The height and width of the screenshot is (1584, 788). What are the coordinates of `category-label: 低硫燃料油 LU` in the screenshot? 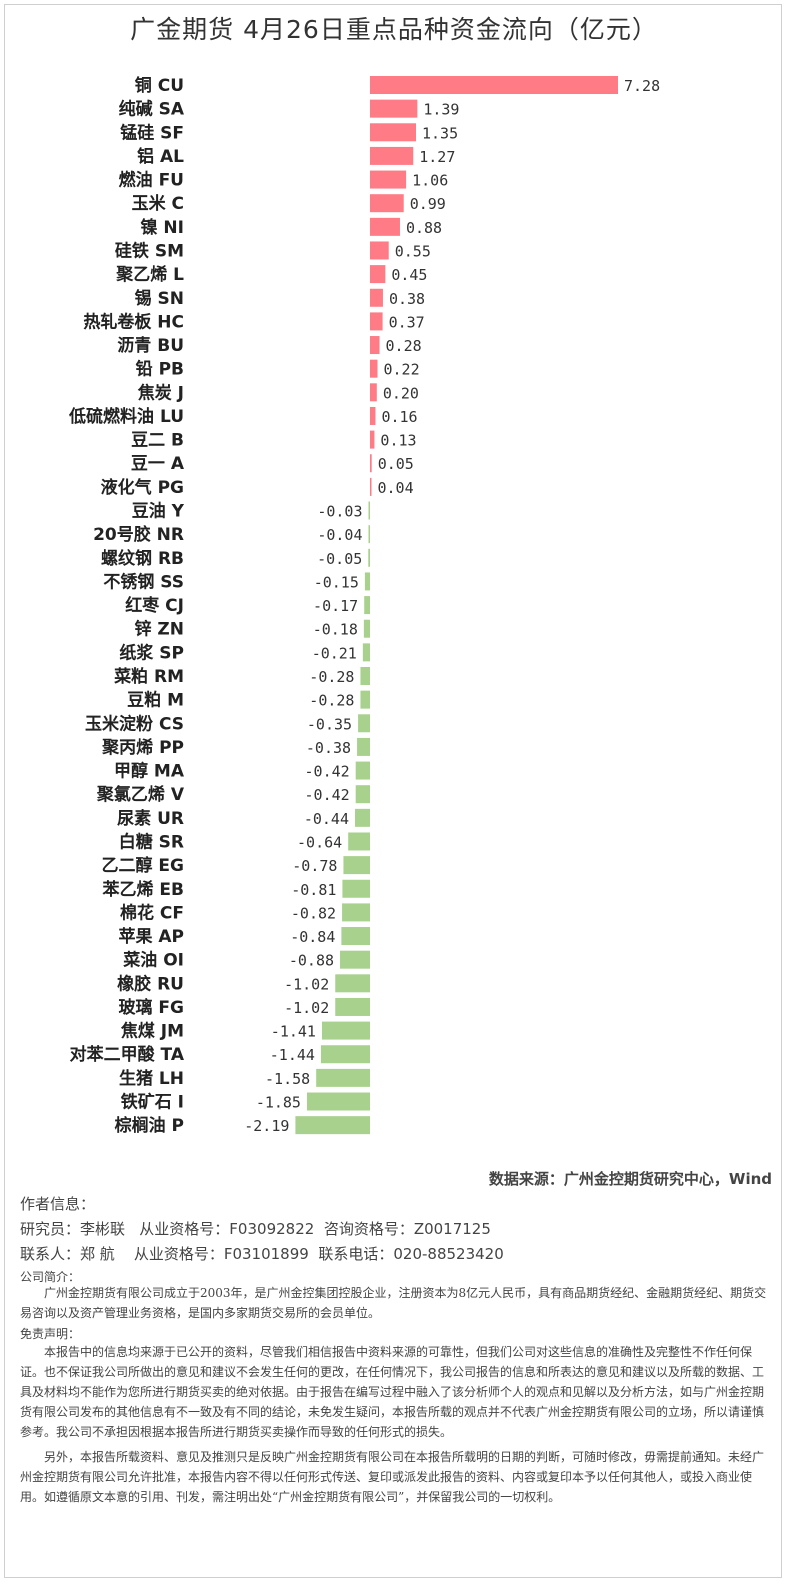 It's located at (126, 416).